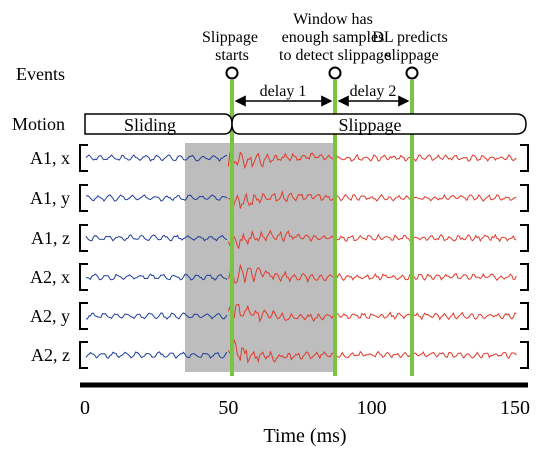 This screenshot has width=550, height=455. I want to click on slippage-label: Slippage, so click(370, 125).